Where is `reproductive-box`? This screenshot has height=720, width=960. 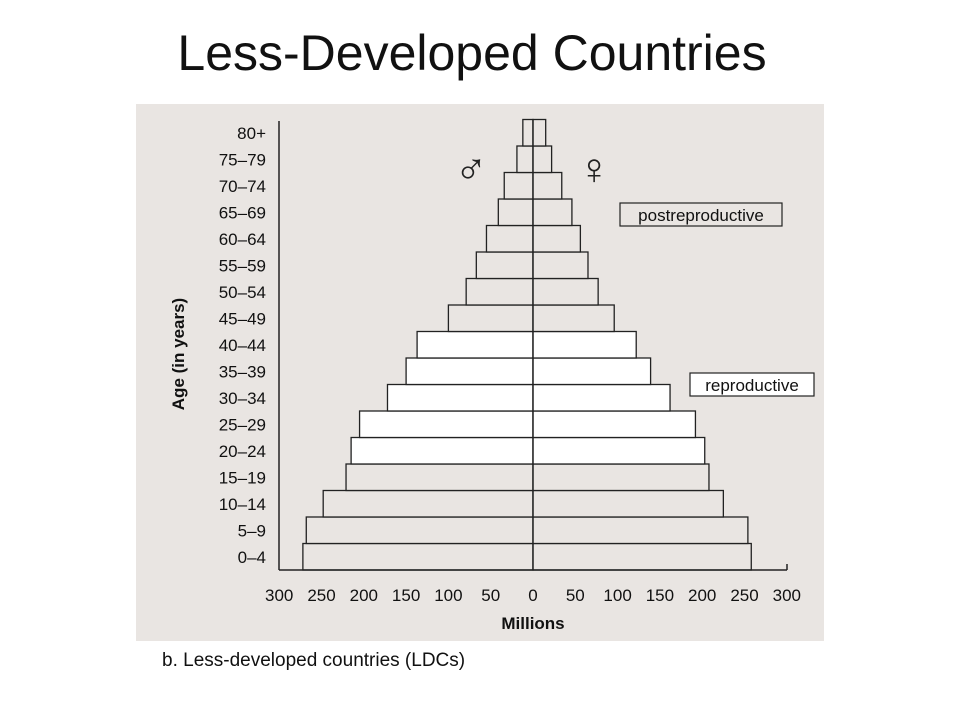
reproductive-box is located at coordinates (752, 384).